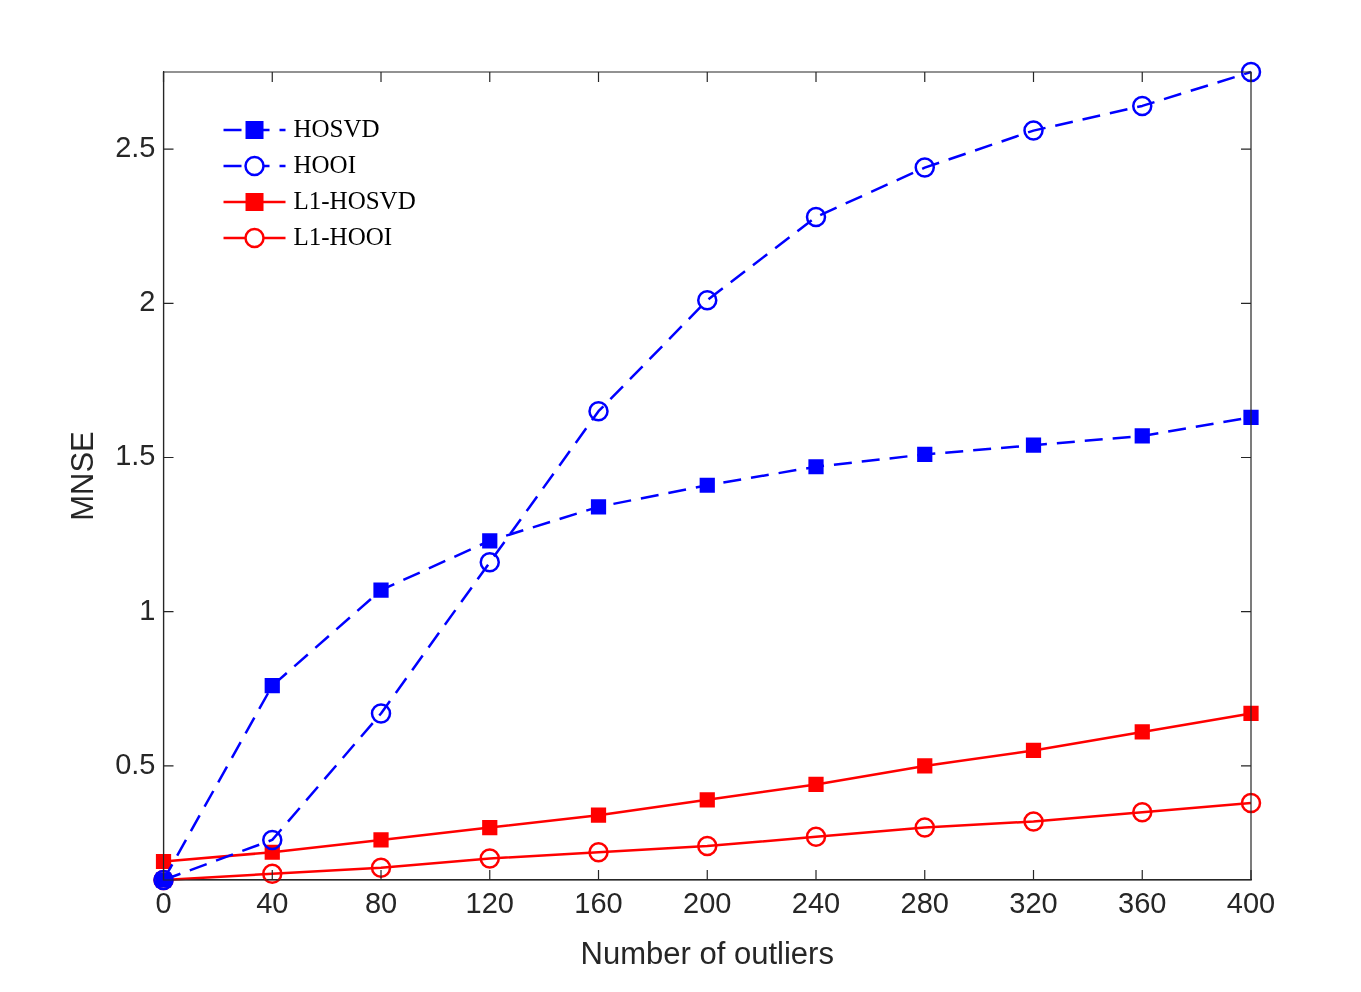 The image size is (1361, 992). What do you see at coordinates (343, 236) in the screenshot?
I see `legend-label: L1-HOOI` at bounding box center [343, 236].